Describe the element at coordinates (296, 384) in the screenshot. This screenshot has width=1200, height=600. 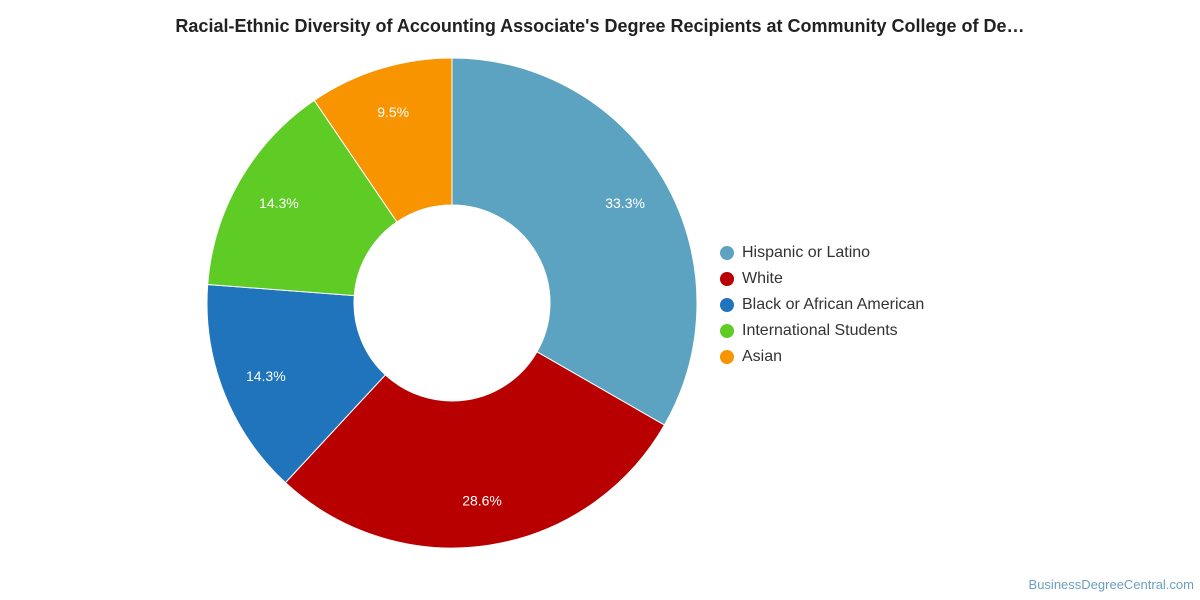
I see `slice-black-or-african-american` at that location.